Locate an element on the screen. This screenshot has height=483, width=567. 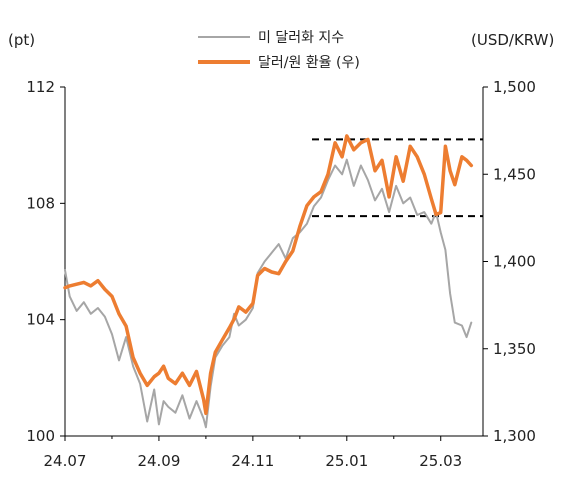
x-tick-label: 25.03 is located at coordinates (440, 461).